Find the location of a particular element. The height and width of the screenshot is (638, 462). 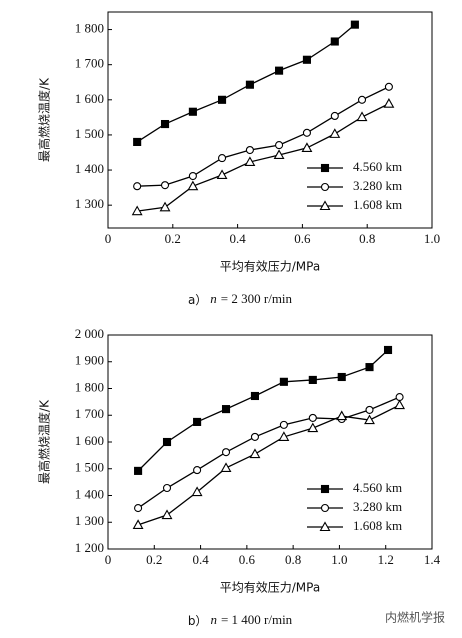

y-tick-label: 1 900 is located at coordinates (89, 360).